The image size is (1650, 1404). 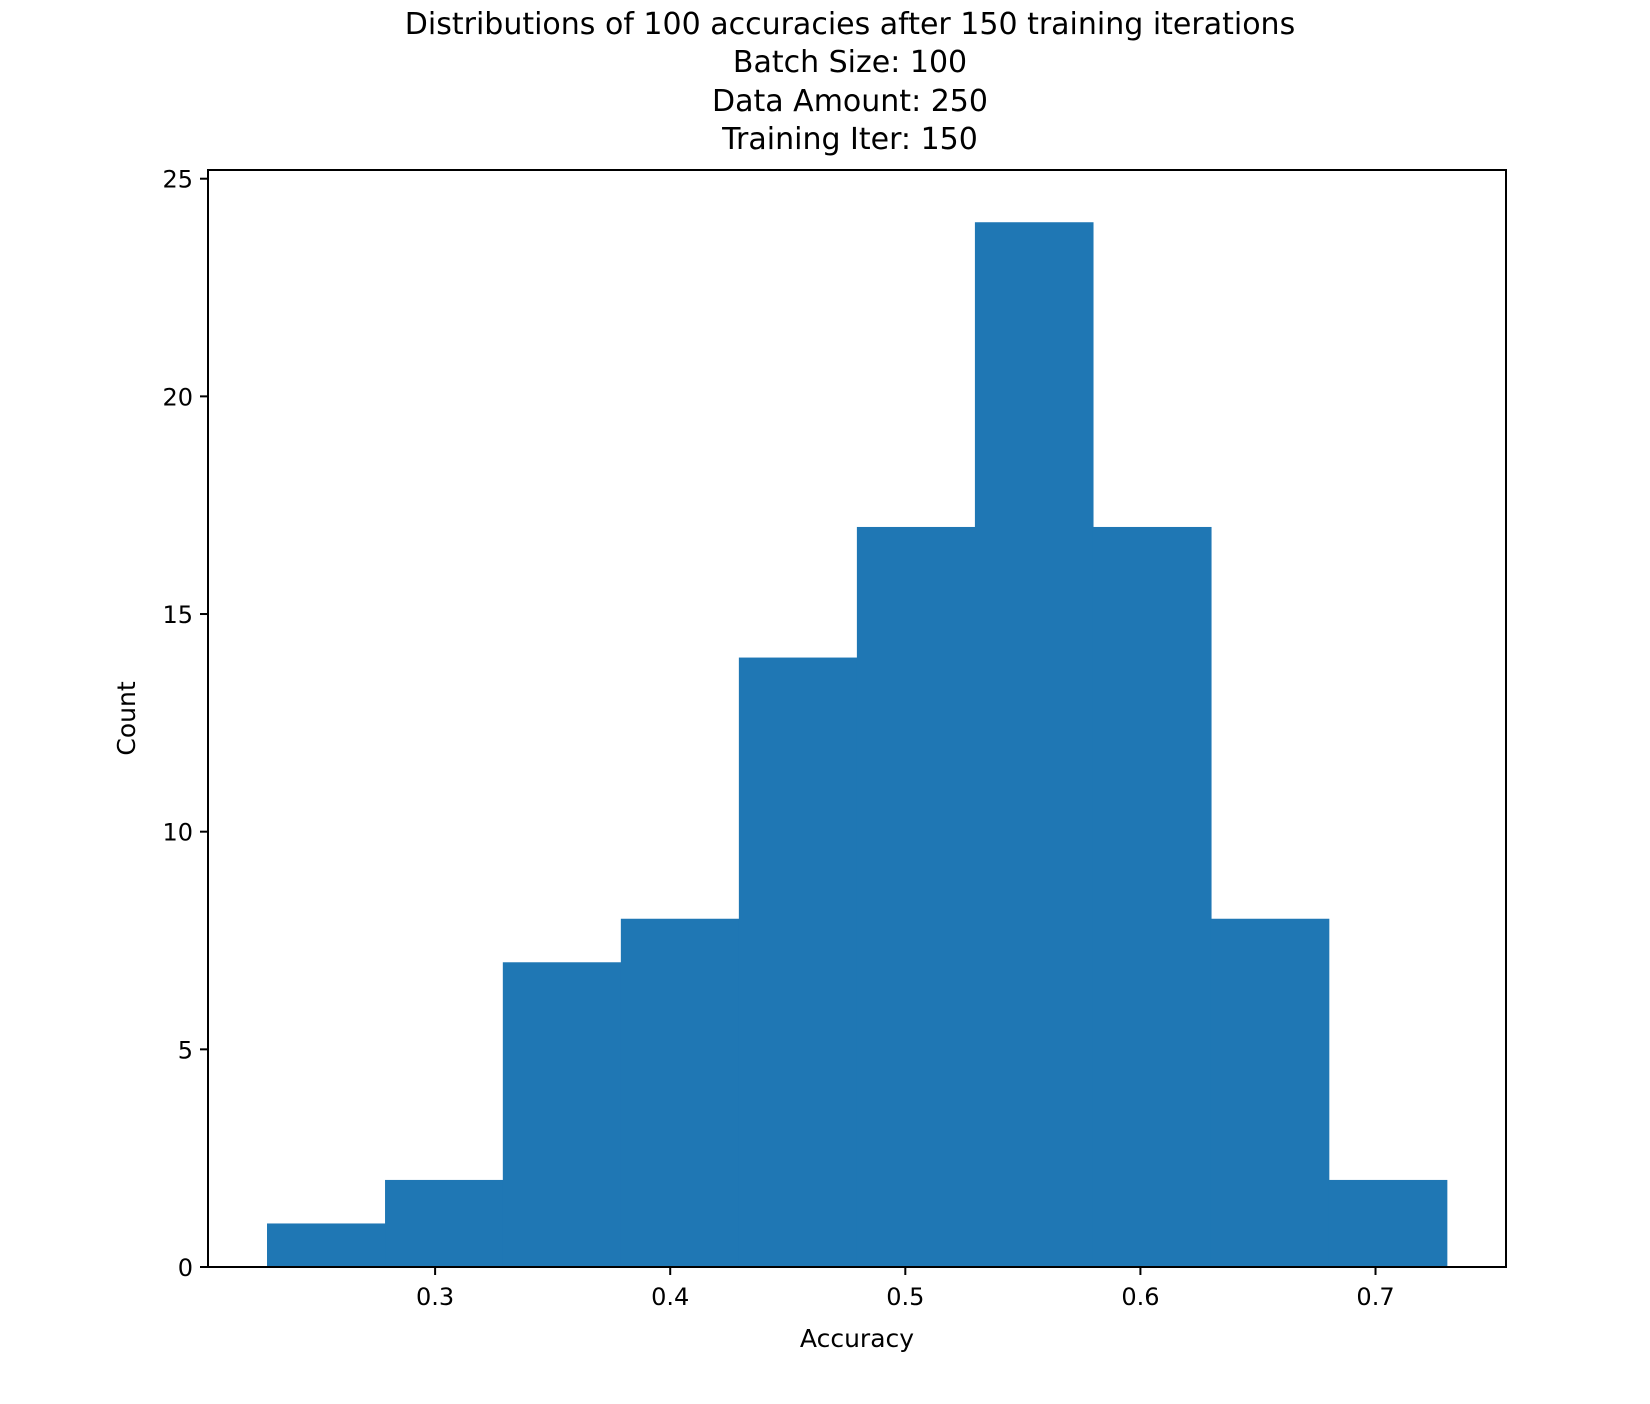 What do you see at coordinates (185, 1050) in the screenshot?
I see `y-tick-label: 5` at bounding box center [185, 1050].